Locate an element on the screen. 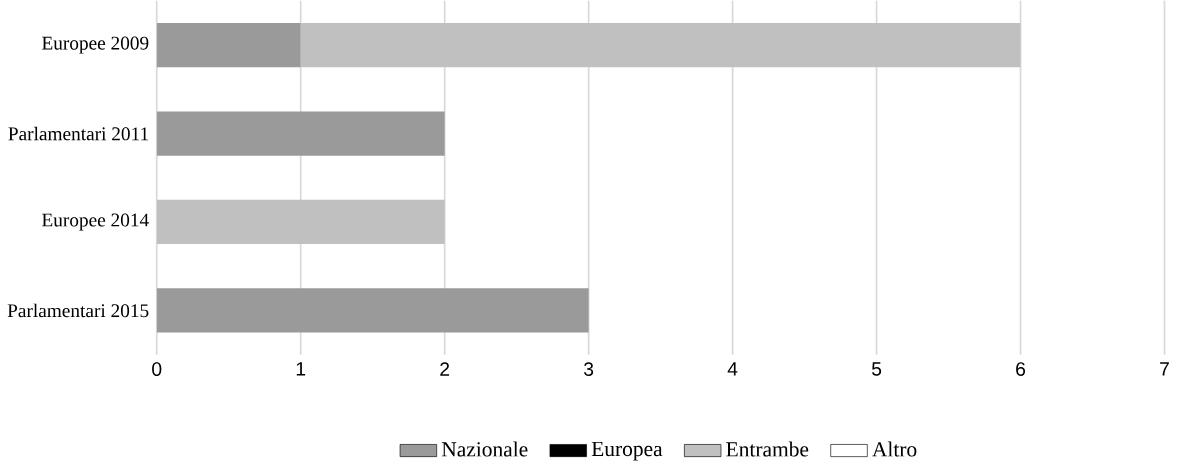  legend-label: Nazionale is located at coordinates (484, 449).